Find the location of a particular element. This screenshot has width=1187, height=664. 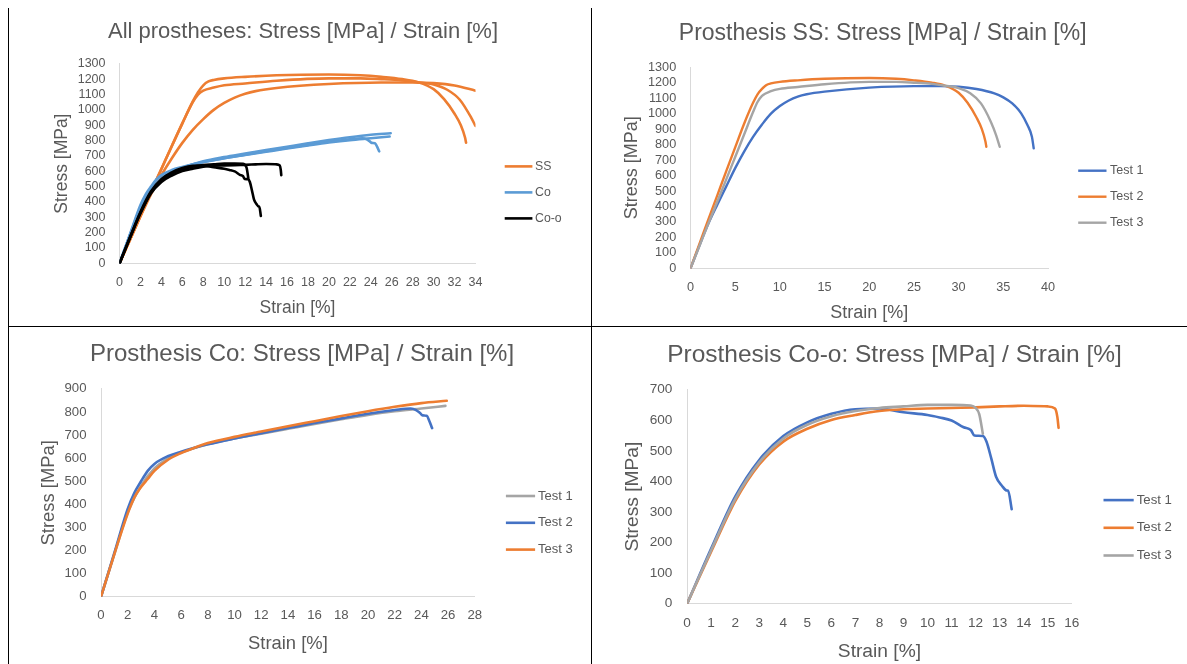

x-tick-label: 11 is located at coordinates (951, 623).